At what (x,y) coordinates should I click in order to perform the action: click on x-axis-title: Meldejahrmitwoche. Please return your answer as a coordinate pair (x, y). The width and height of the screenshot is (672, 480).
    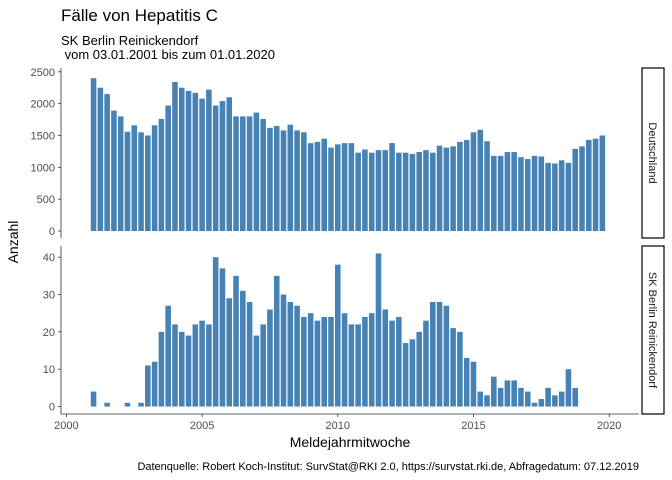
    Looking at the image, I should click on (350, 442).